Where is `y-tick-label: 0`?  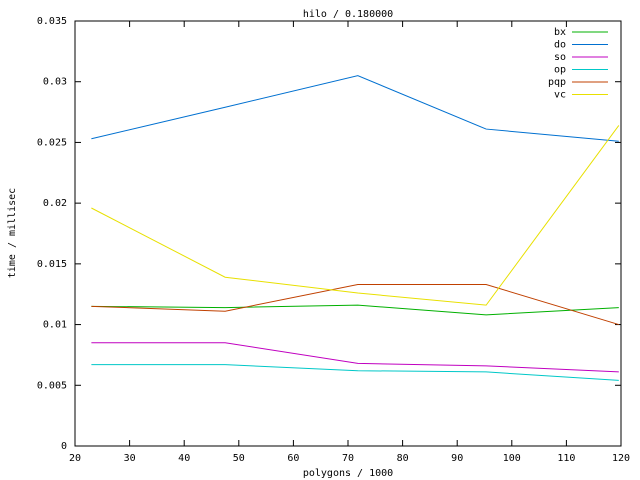
y-tick-label: 0 is located at coordinates (64, 446).